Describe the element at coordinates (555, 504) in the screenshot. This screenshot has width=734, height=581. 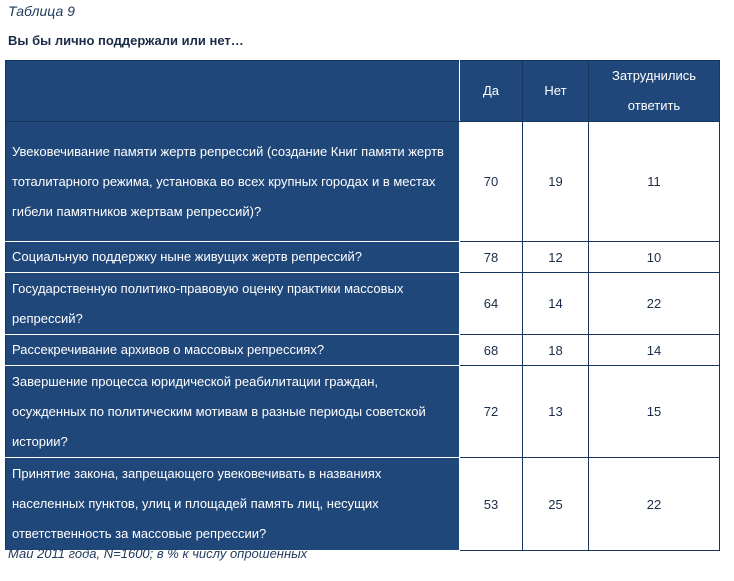
I see `value-no: 25` at that location.